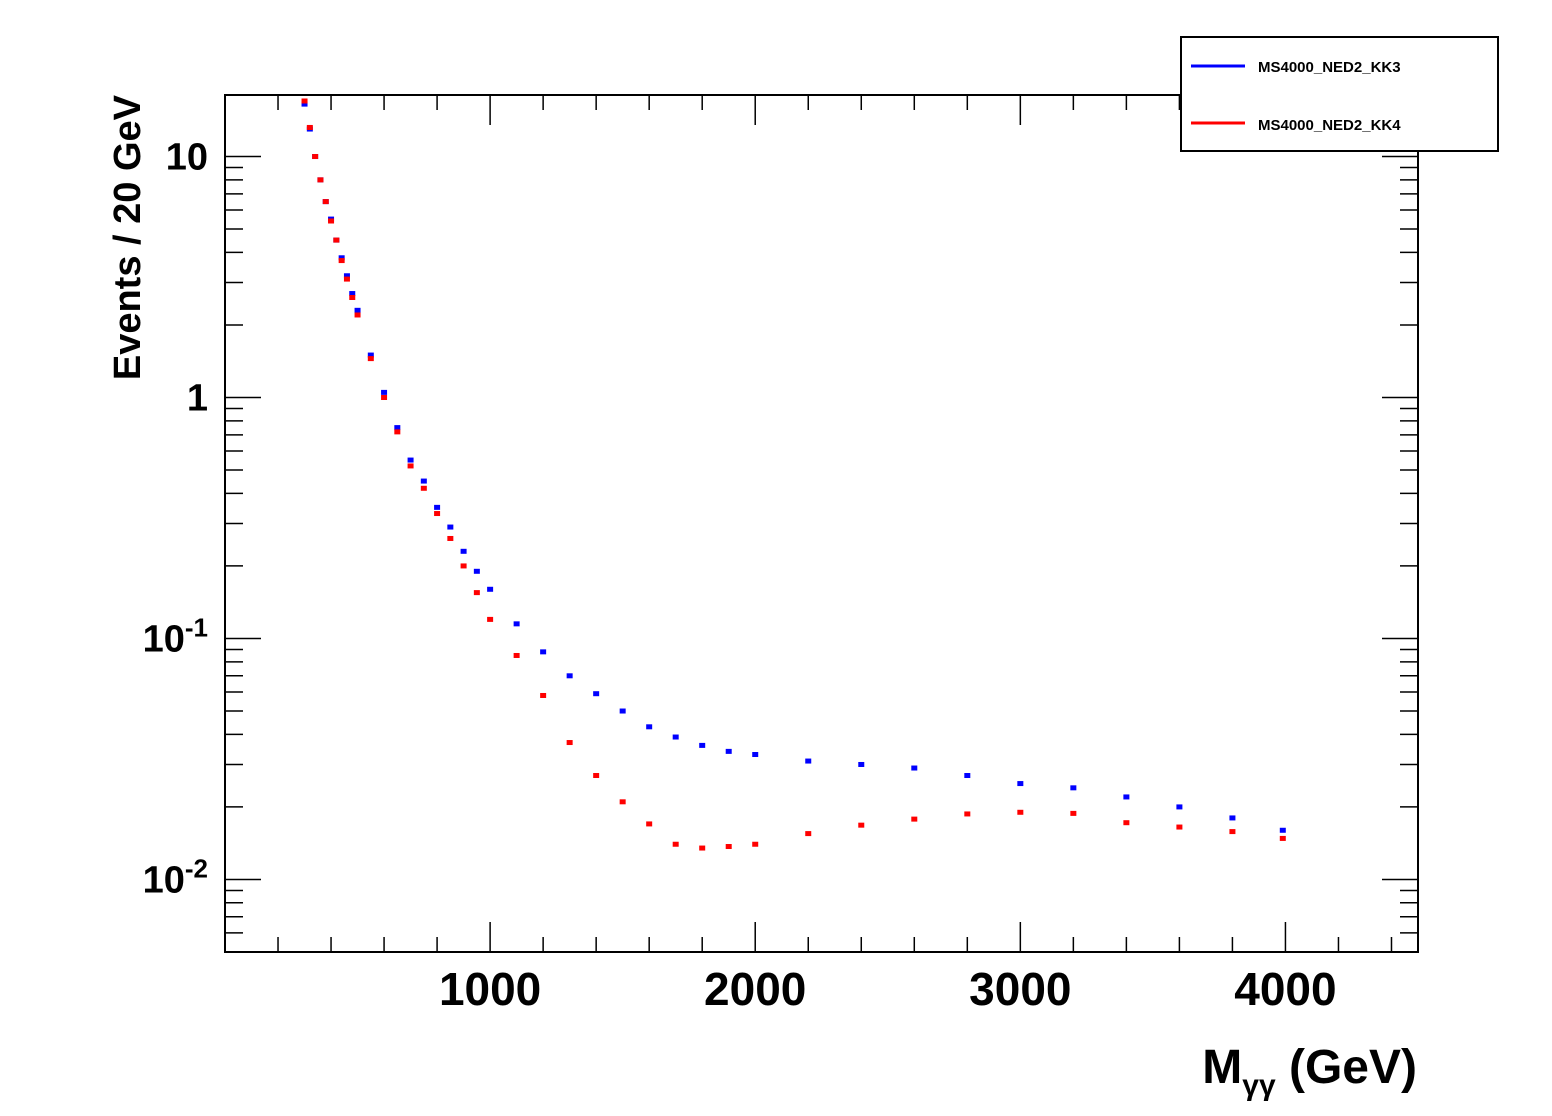 The width and height of the screenshot is (1552, 1116). I want to click on y-axis-title: Events / 20 GeV, so click(128, 237).